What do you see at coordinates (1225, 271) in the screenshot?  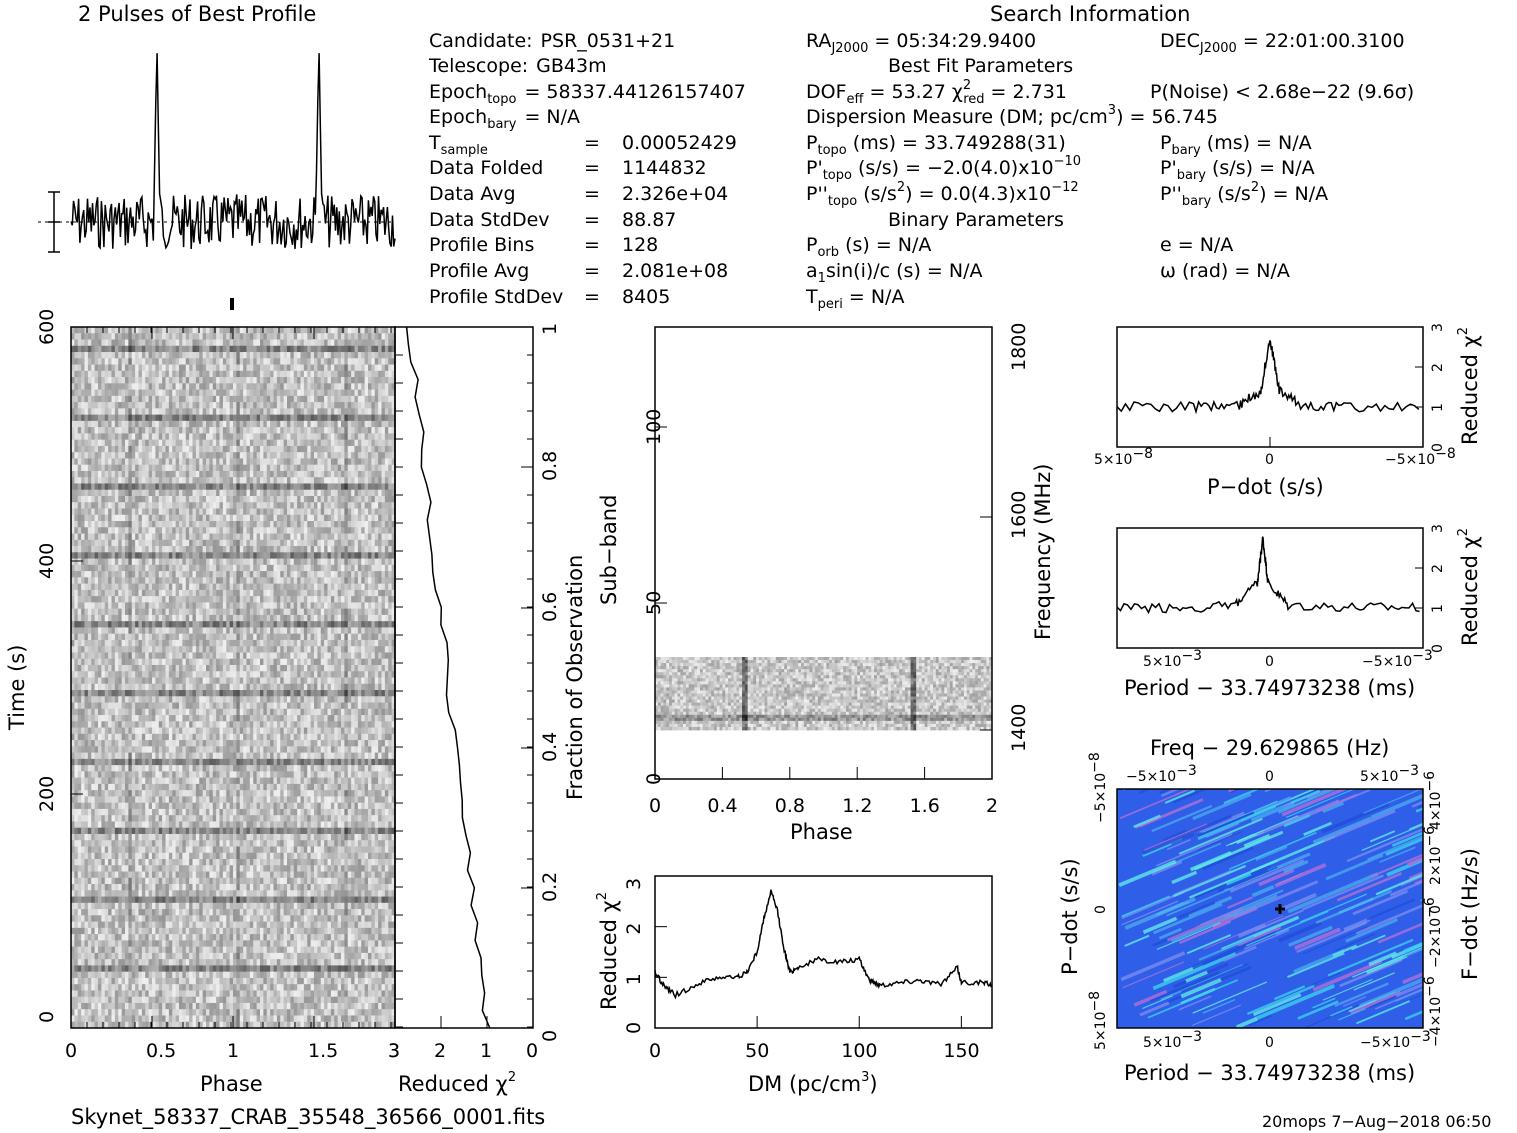 I see `svg-text: ω (rad) = N/A` at bounding box center [1225, 271].